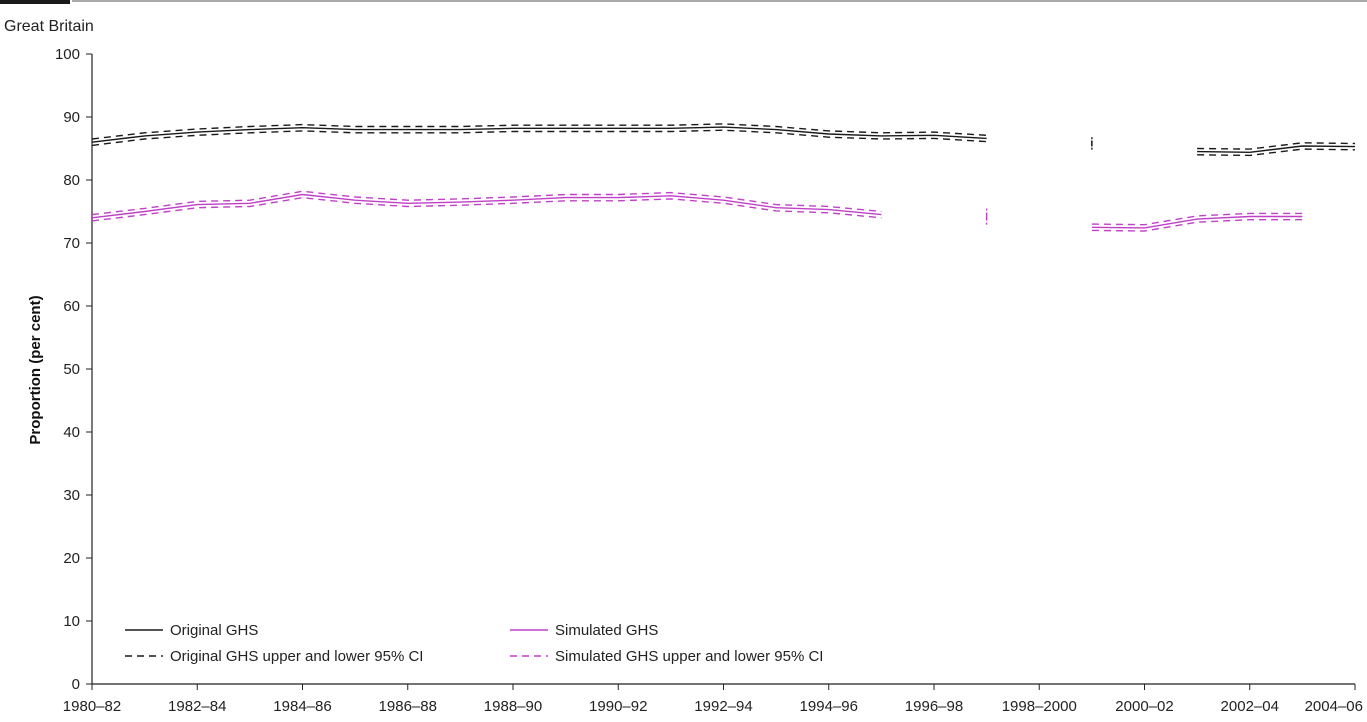  What do you see at coordinates (829, 706) in the screenshot?
I see `x-tick-label: 1994–96` at bounding box center [829, 706].